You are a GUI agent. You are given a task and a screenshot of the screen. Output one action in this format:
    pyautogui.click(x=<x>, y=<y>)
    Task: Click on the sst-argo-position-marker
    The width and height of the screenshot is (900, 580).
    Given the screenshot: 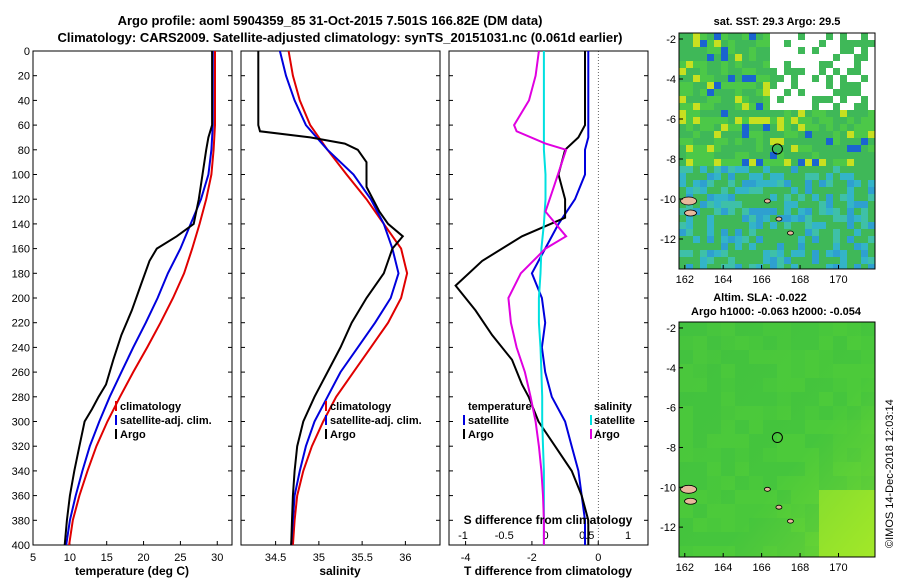 What is the action you would take?
    pyautogui.click(x=777, y=149)
    